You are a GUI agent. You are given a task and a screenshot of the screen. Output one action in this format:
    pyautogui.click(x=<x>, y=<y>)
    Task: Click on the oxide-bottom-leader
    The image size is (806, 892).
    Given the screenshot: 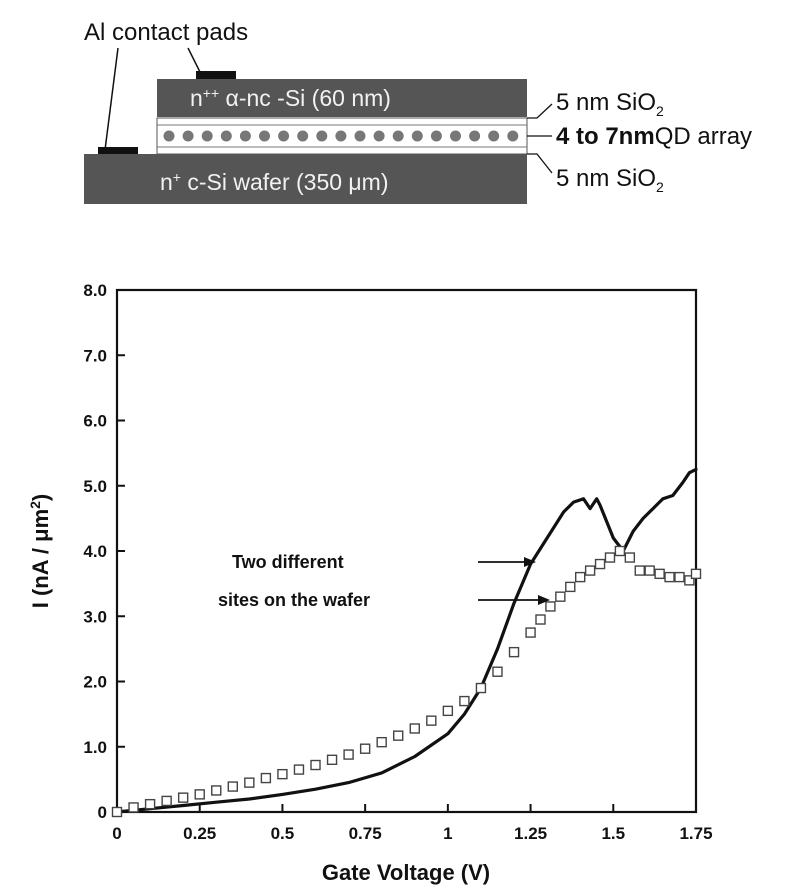 What is the action you would take?
    pyautogui.click(x=540, y=163)
    